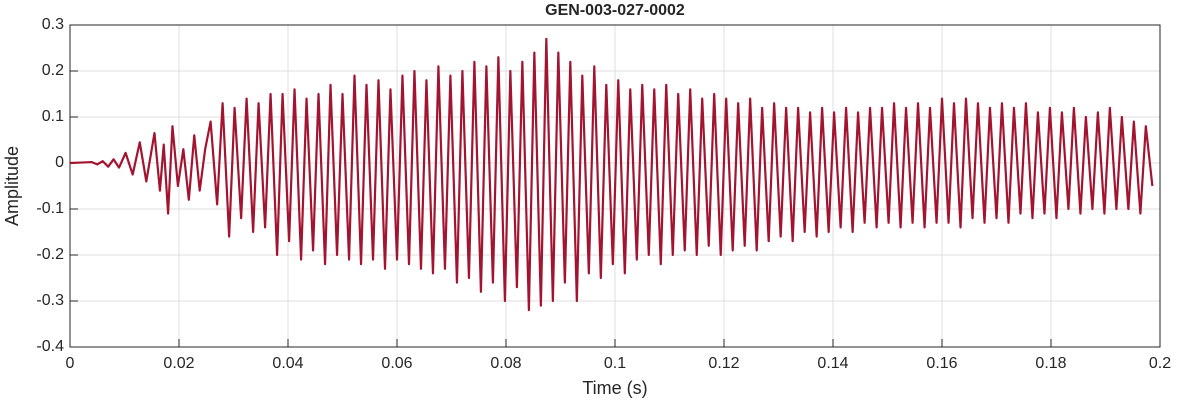 The width and height of the screenshot is (1177, 404). I want to click on x-tick-label: 0.08, so click(505, 363).